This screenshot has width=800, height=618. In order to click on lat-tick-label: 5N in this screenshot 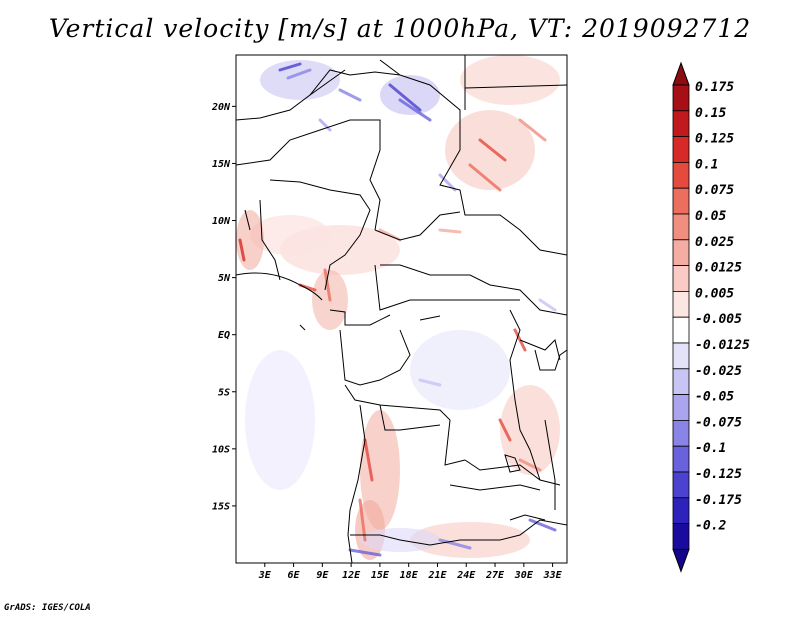, I will do `click(224, 278)`.